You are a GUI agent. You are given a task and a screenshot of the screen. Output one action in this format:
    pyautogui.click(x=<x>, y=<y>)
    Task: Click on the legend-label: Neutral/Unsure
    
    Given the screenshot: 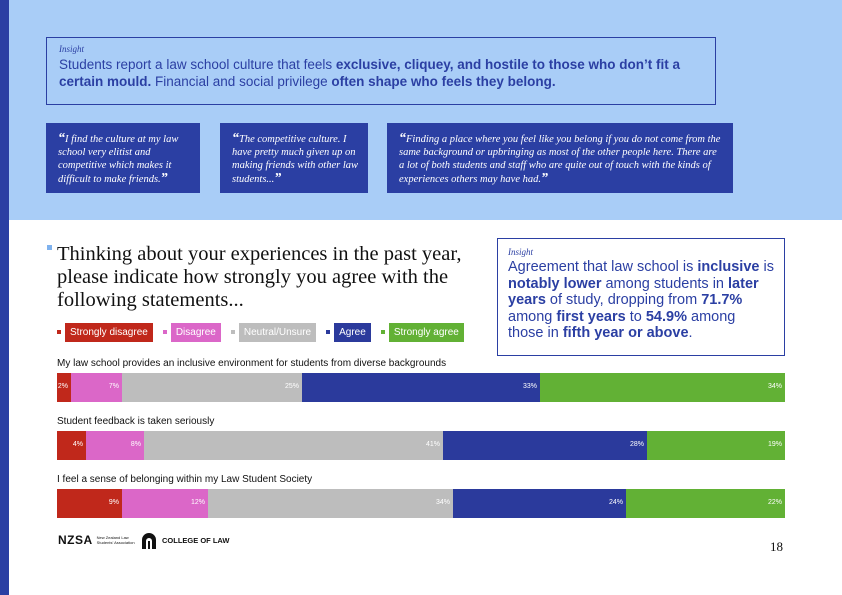 What is the action you would take?
    pyautogui.click(x=277, y=332)
    